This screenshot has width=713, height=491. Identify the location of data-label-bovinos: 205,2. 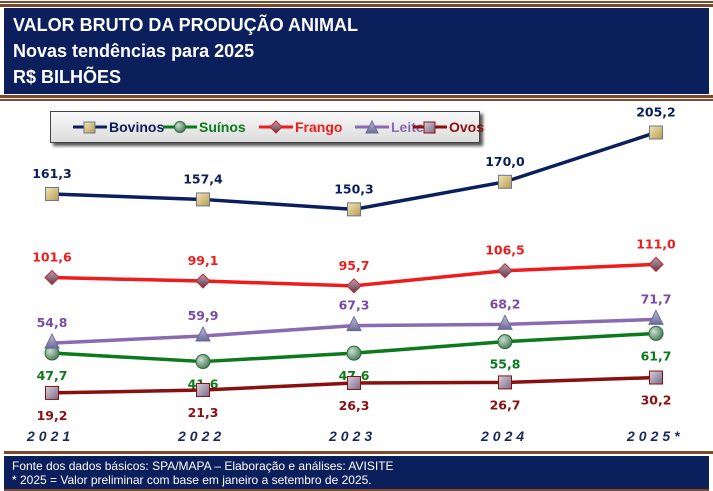
(656, 112).